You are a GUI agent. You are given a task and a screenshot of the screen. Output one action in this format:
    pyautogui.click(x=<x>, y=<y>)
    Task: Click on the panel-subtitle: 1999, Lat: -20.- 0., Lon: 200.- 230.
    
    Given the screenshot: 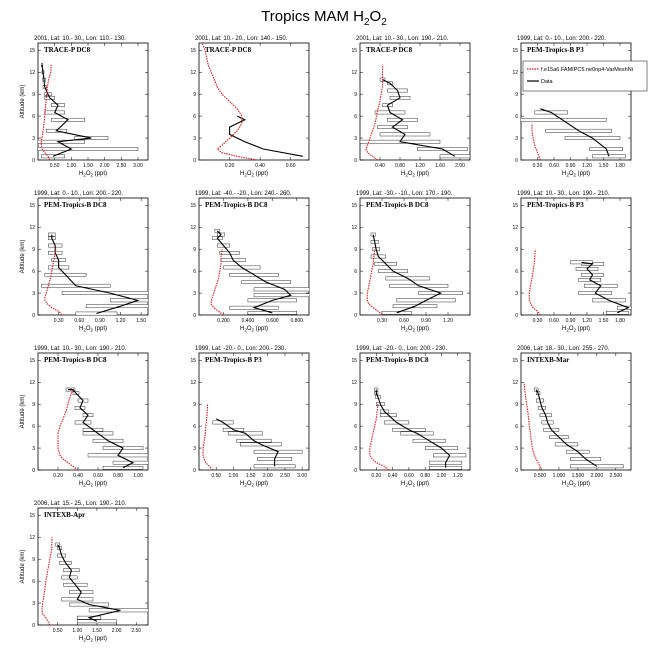 What is the action you would take?
    pyautogui.click(x=240, y=349)
    